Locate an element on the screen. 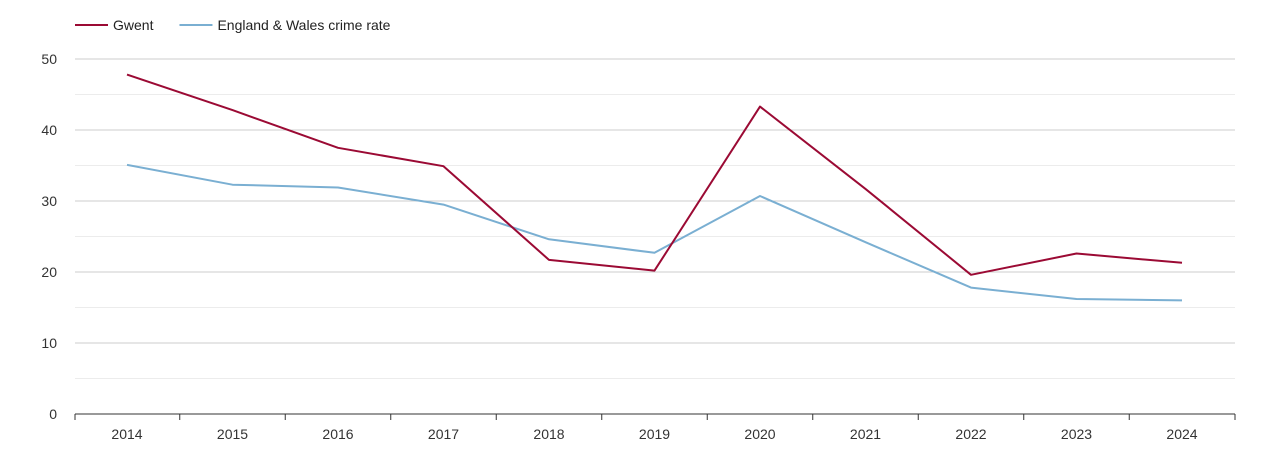 The width and height of the screenshot is (1270, 450). x-tick-label: 2022 is located at coordinates (970, 434).